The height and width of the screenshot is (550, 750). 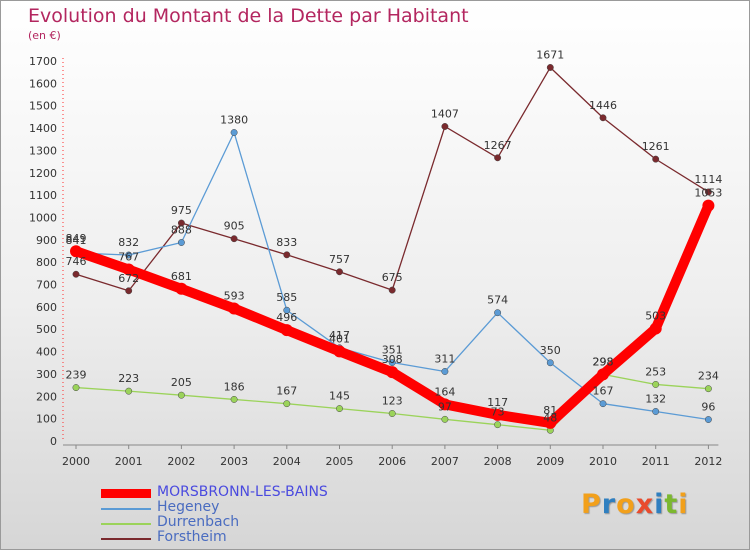 I want to click on x-tick-label: 2006, so click(x=392, y=461).